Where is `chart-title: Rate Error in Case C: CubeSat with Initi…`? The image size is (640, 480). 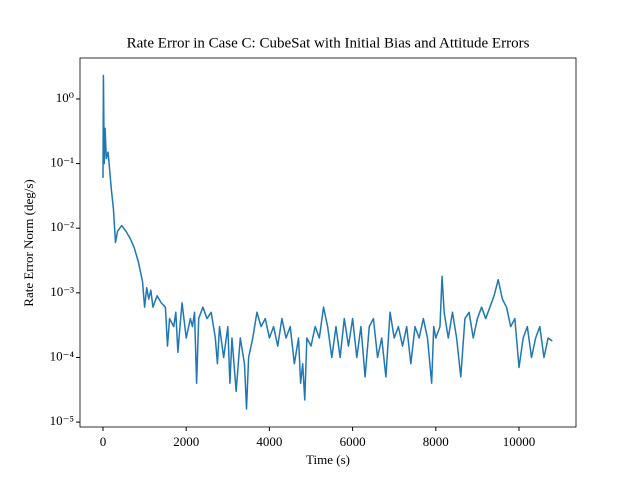 chart-title: Rate Error in Case C: CubeSat with Initi… is located at coordinates (328, 43).